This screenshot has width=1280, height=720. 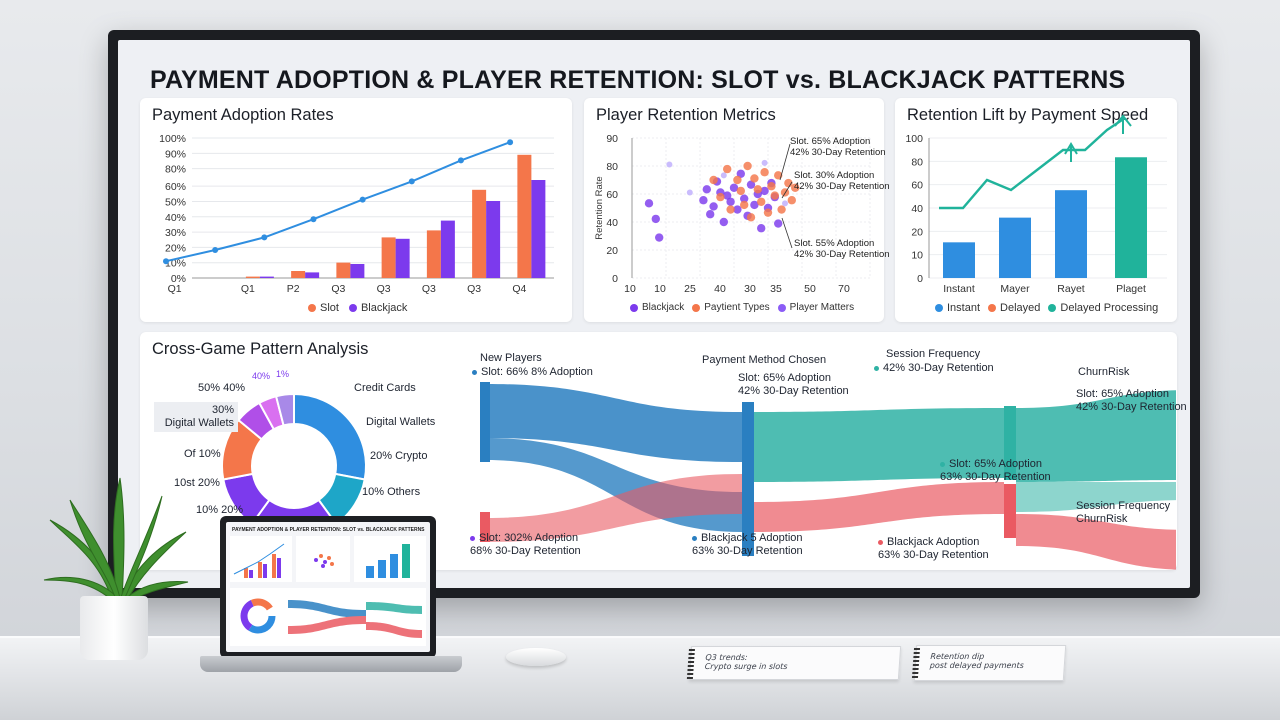 I want to click on legend-slot-label: Slot, so click(x=329, y=308).